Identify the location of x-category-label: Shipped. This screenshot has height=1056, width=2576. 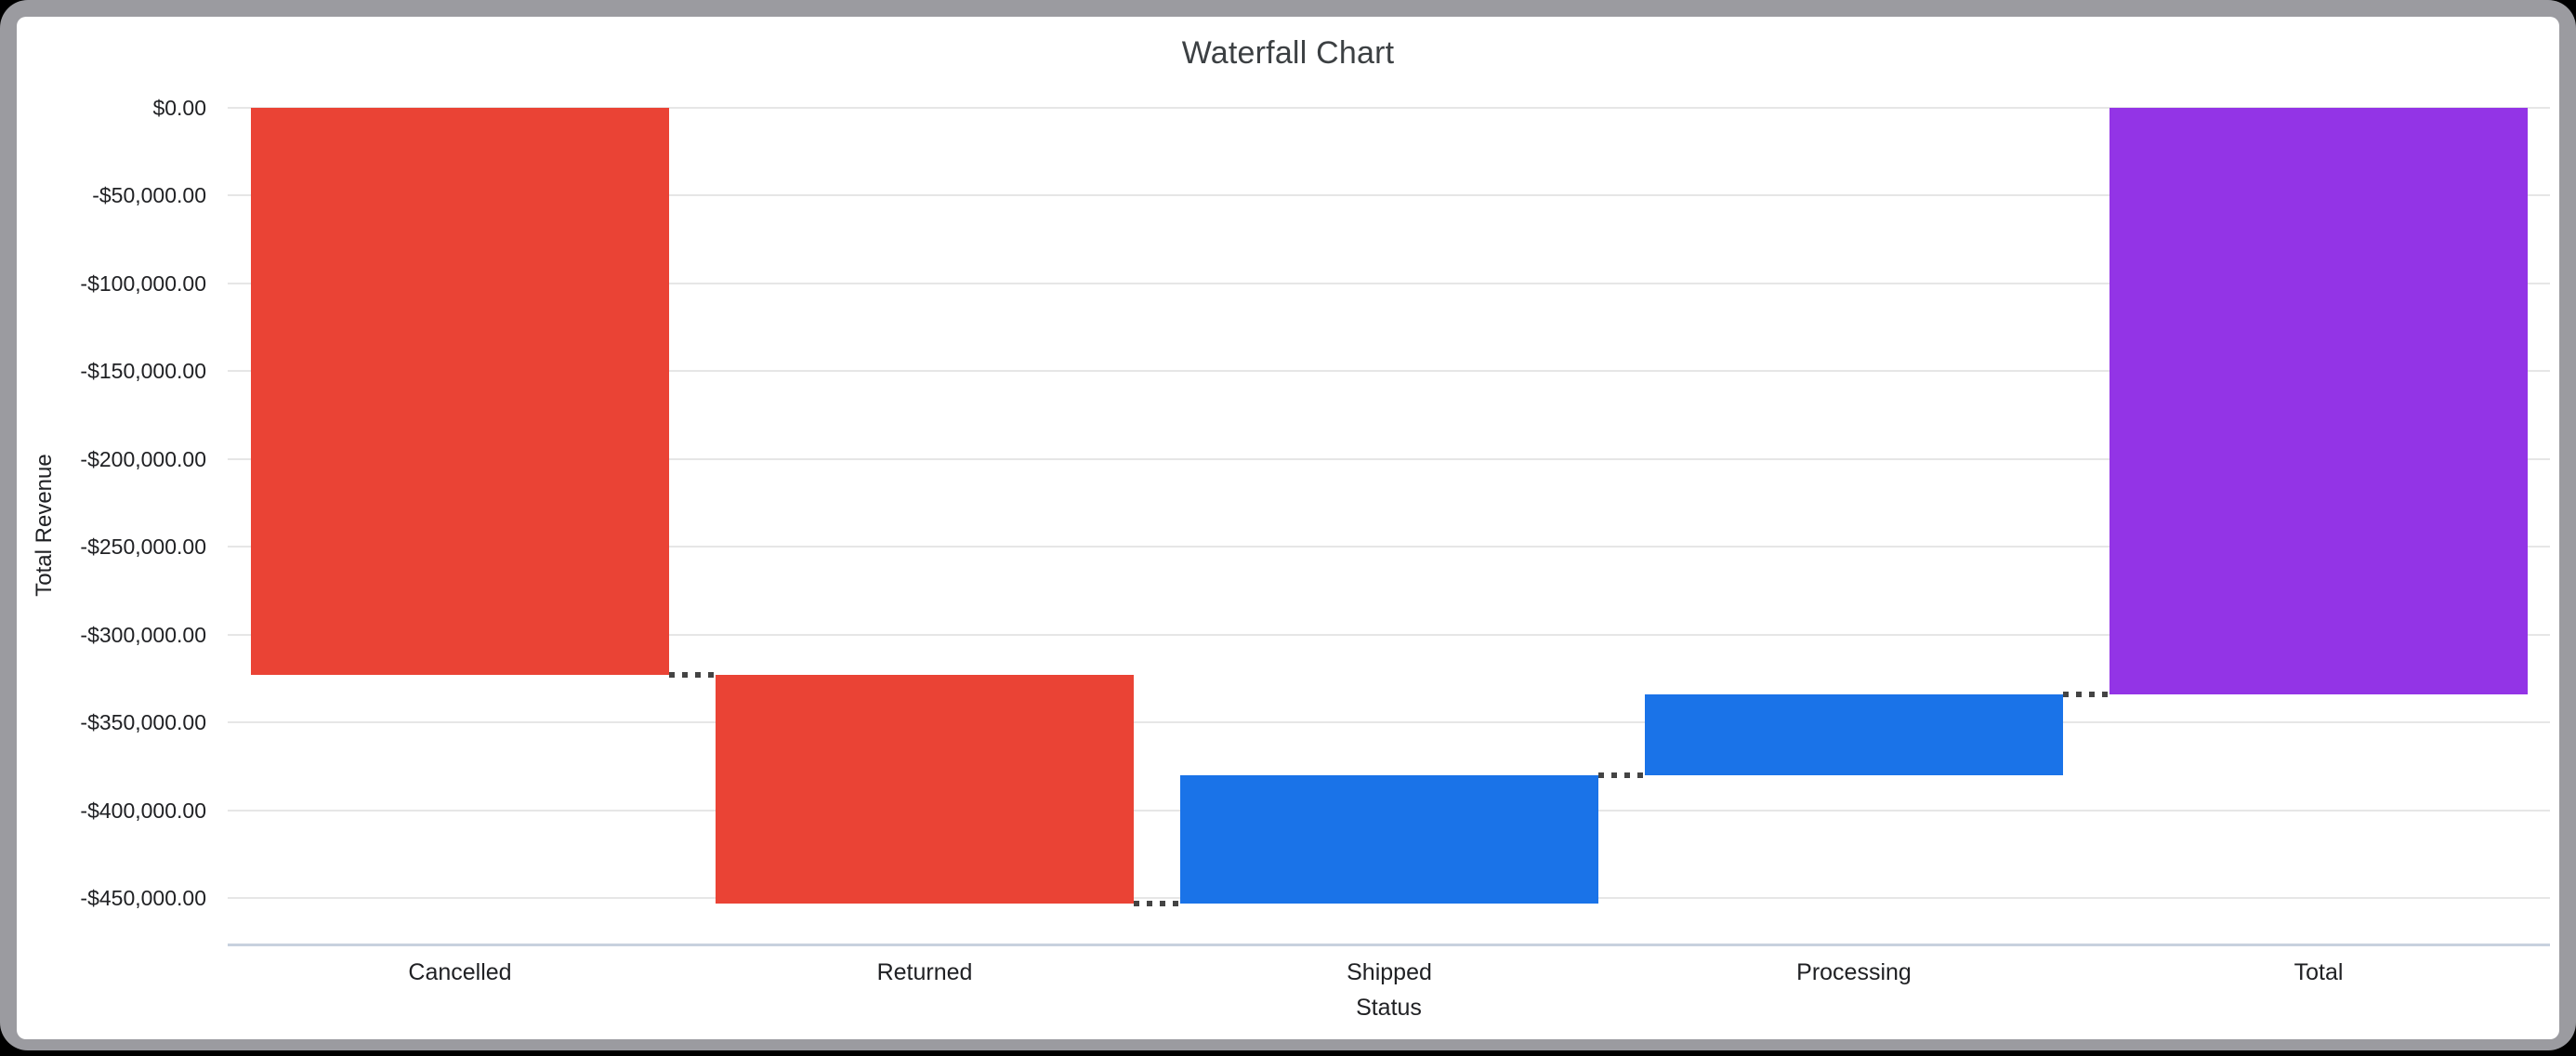
(1389, 972).